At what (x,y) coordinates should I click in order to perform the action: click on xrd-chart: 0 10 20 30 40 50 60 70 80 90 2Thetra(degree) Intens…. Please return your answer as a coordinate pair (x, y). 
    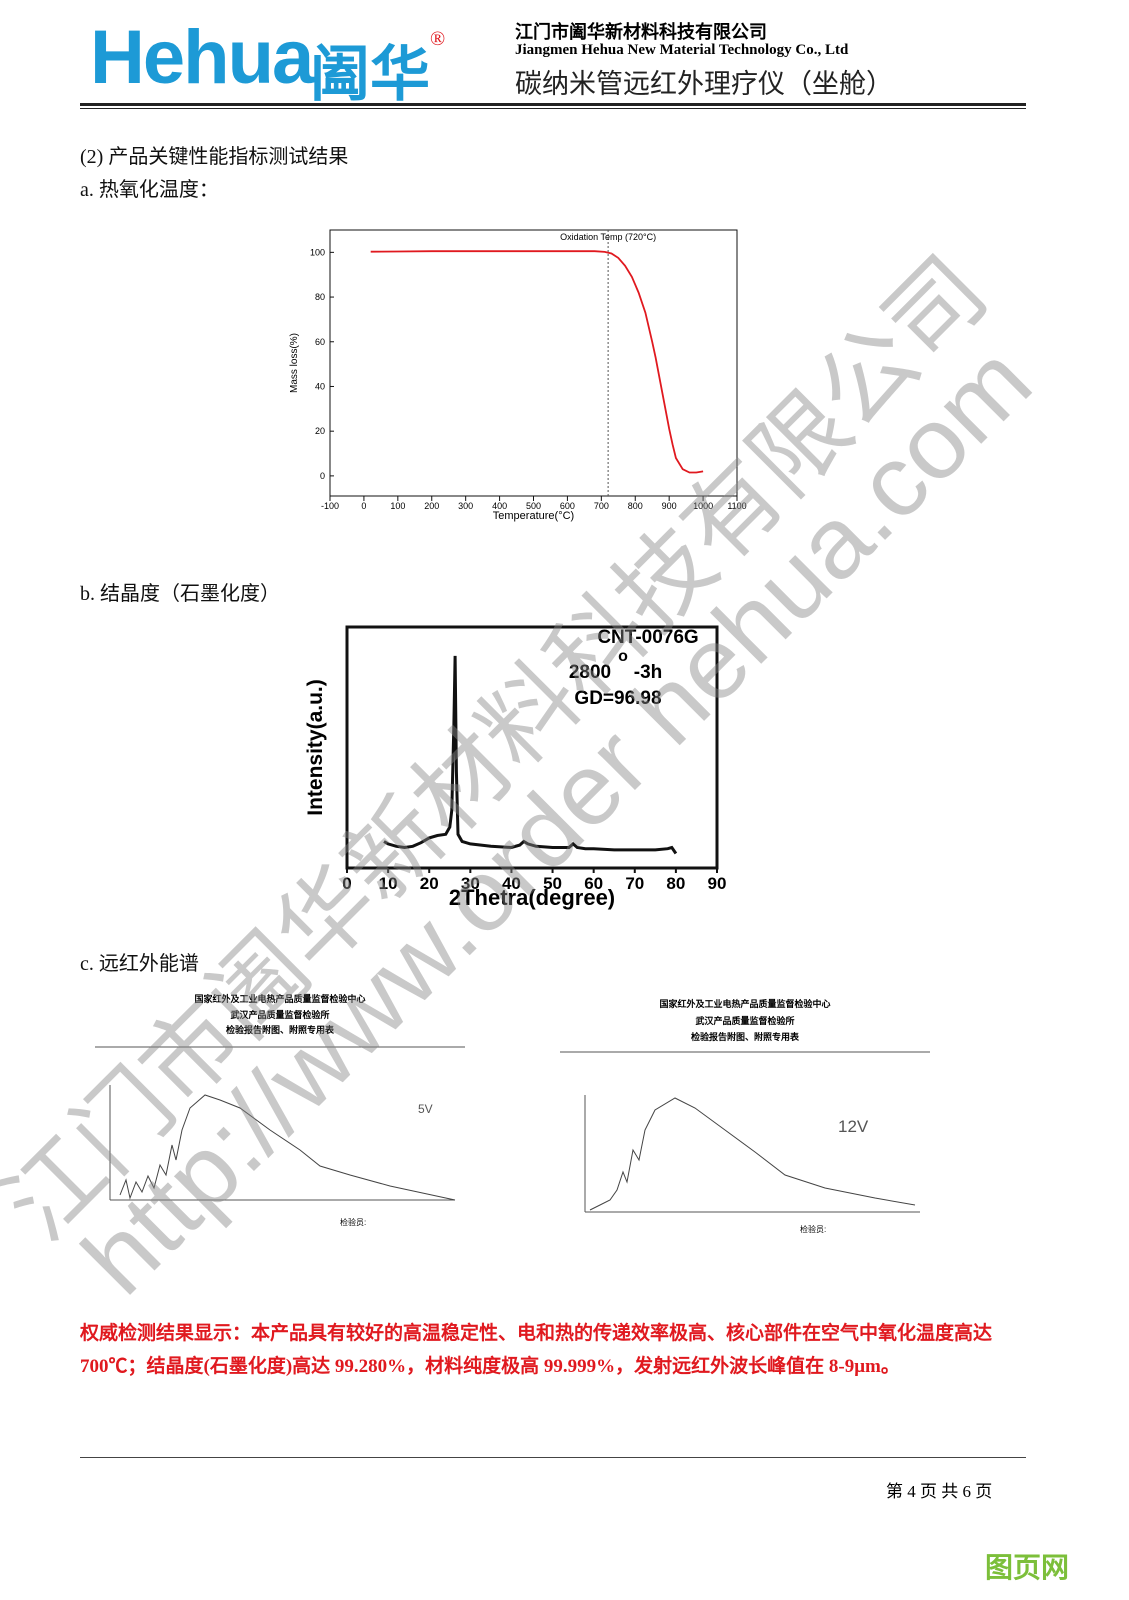
    Looking at the image, I should click on (515, 767).